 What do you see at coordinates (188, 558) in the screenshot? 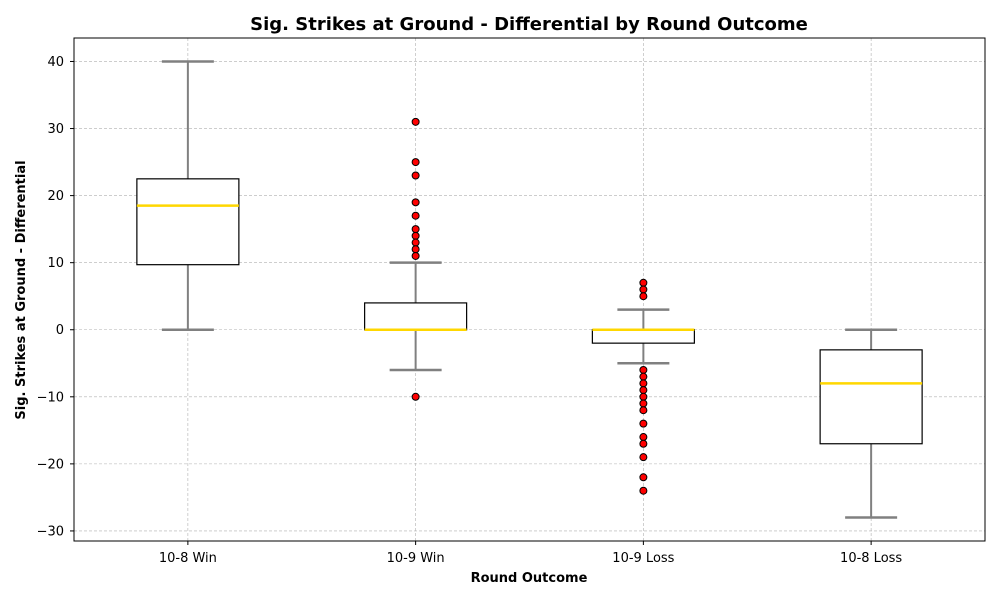
I see `x-tick-label: 10-8 Win` at bounding box center [188, 558].